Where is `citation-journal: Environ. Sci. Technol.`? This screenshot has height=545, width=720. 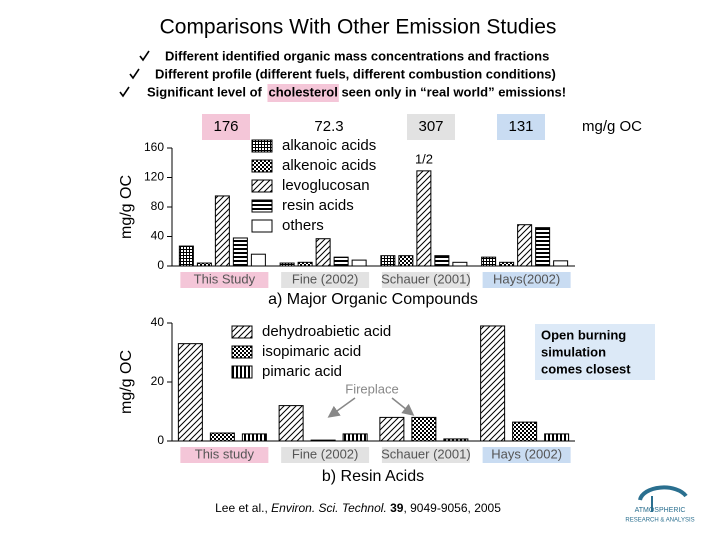 citation-journal: Environ. Sci. Technol. is located at coordinates (330, 508).